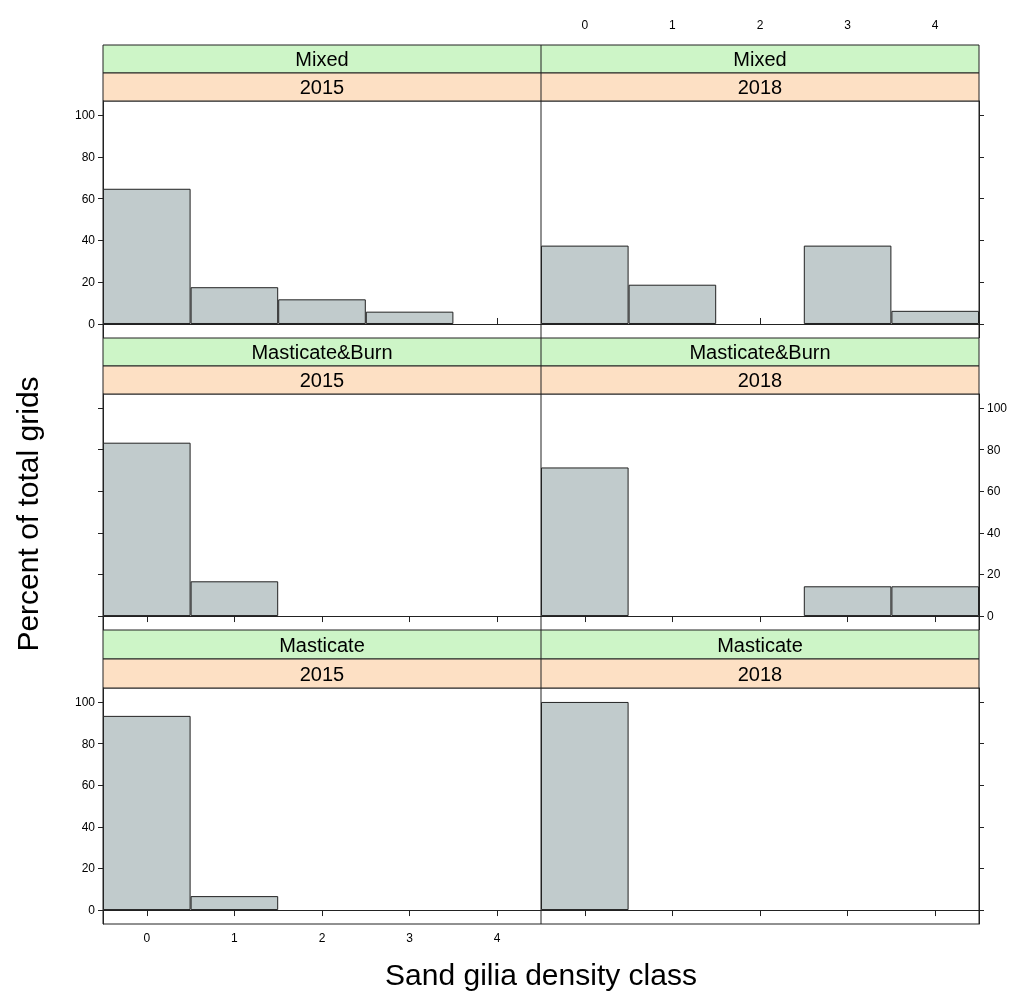 The height and width of the screenshot is (997, 1013). Describe the element at coordinates (541, 975) in the screenshot. I see `x-axis-title: Sand gilia density class` at that location.